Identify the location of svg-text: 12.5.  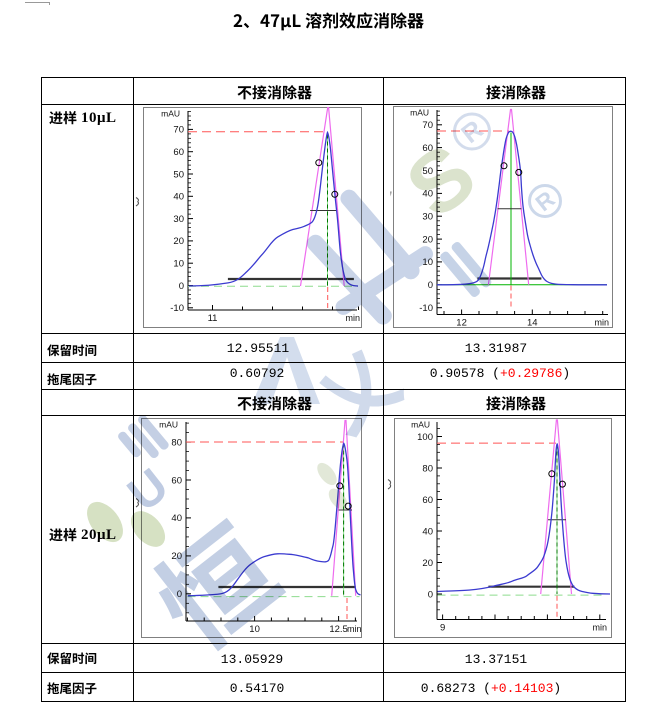
(338, 629).